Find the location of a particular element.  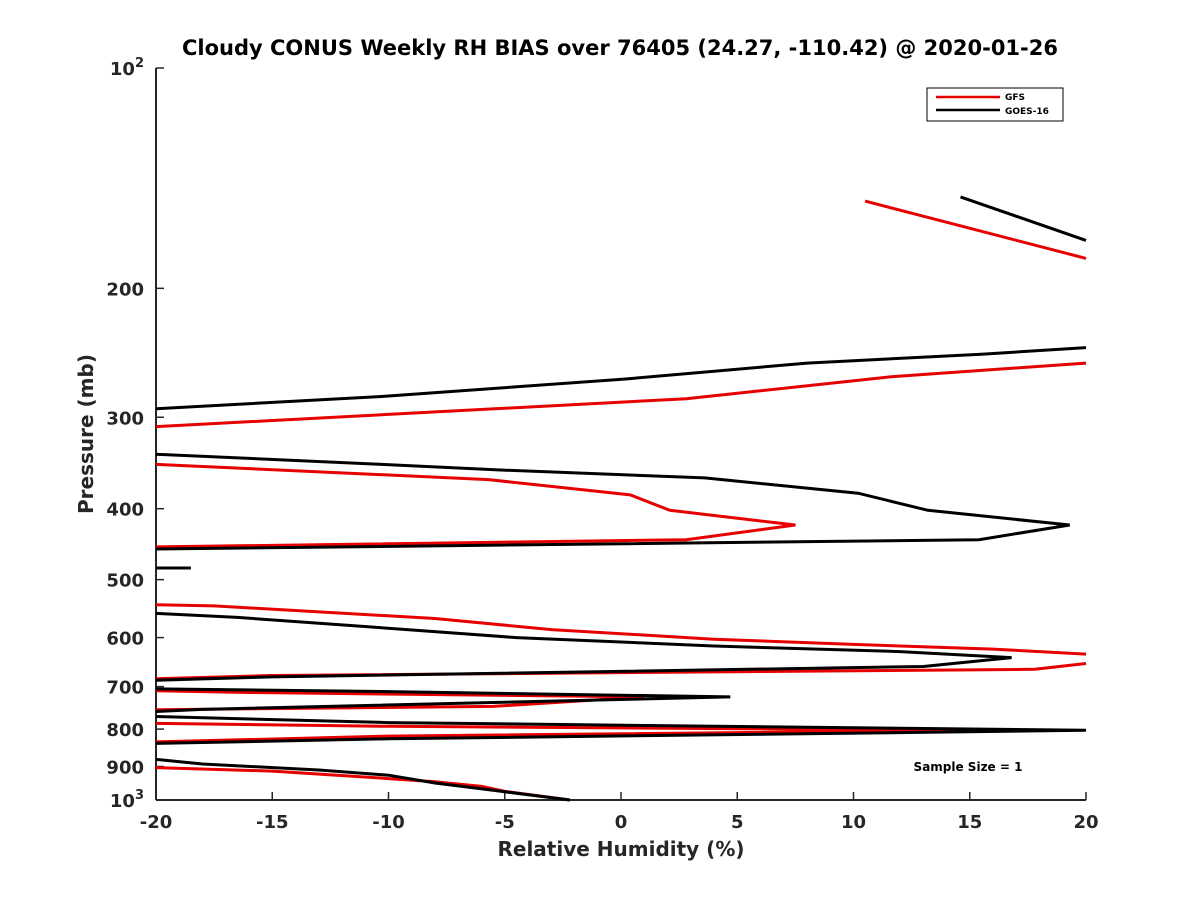

x-tick-label: -20 is located at coordinates (156, 822).